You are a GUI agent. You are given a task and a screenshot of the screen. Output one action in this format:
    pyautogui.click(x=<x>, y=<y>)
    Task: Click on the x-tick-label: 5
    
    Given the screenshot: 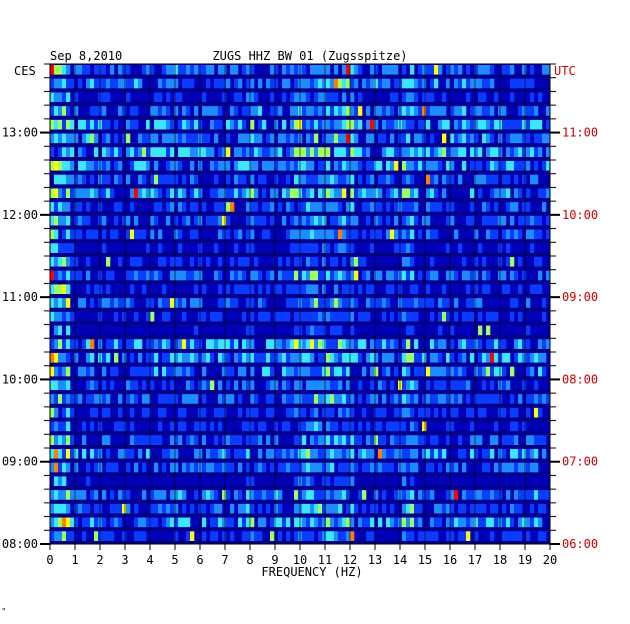 What is the action you would take?
    pyautogui.click(x=174, y=560)
    